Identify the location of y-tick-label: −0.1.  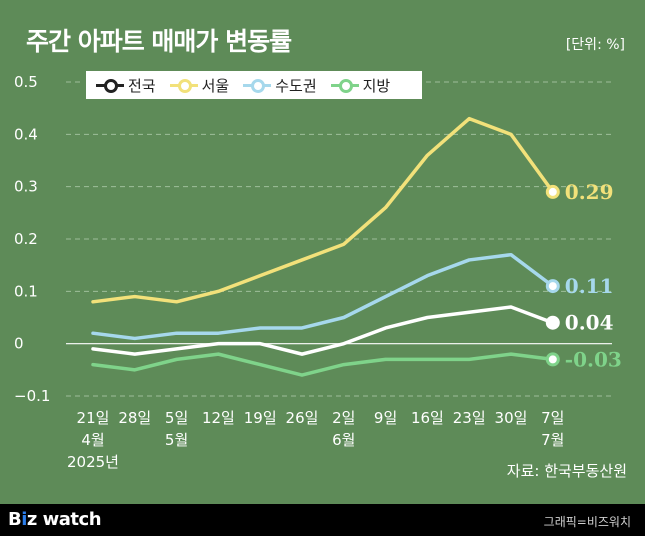
(32, 396).